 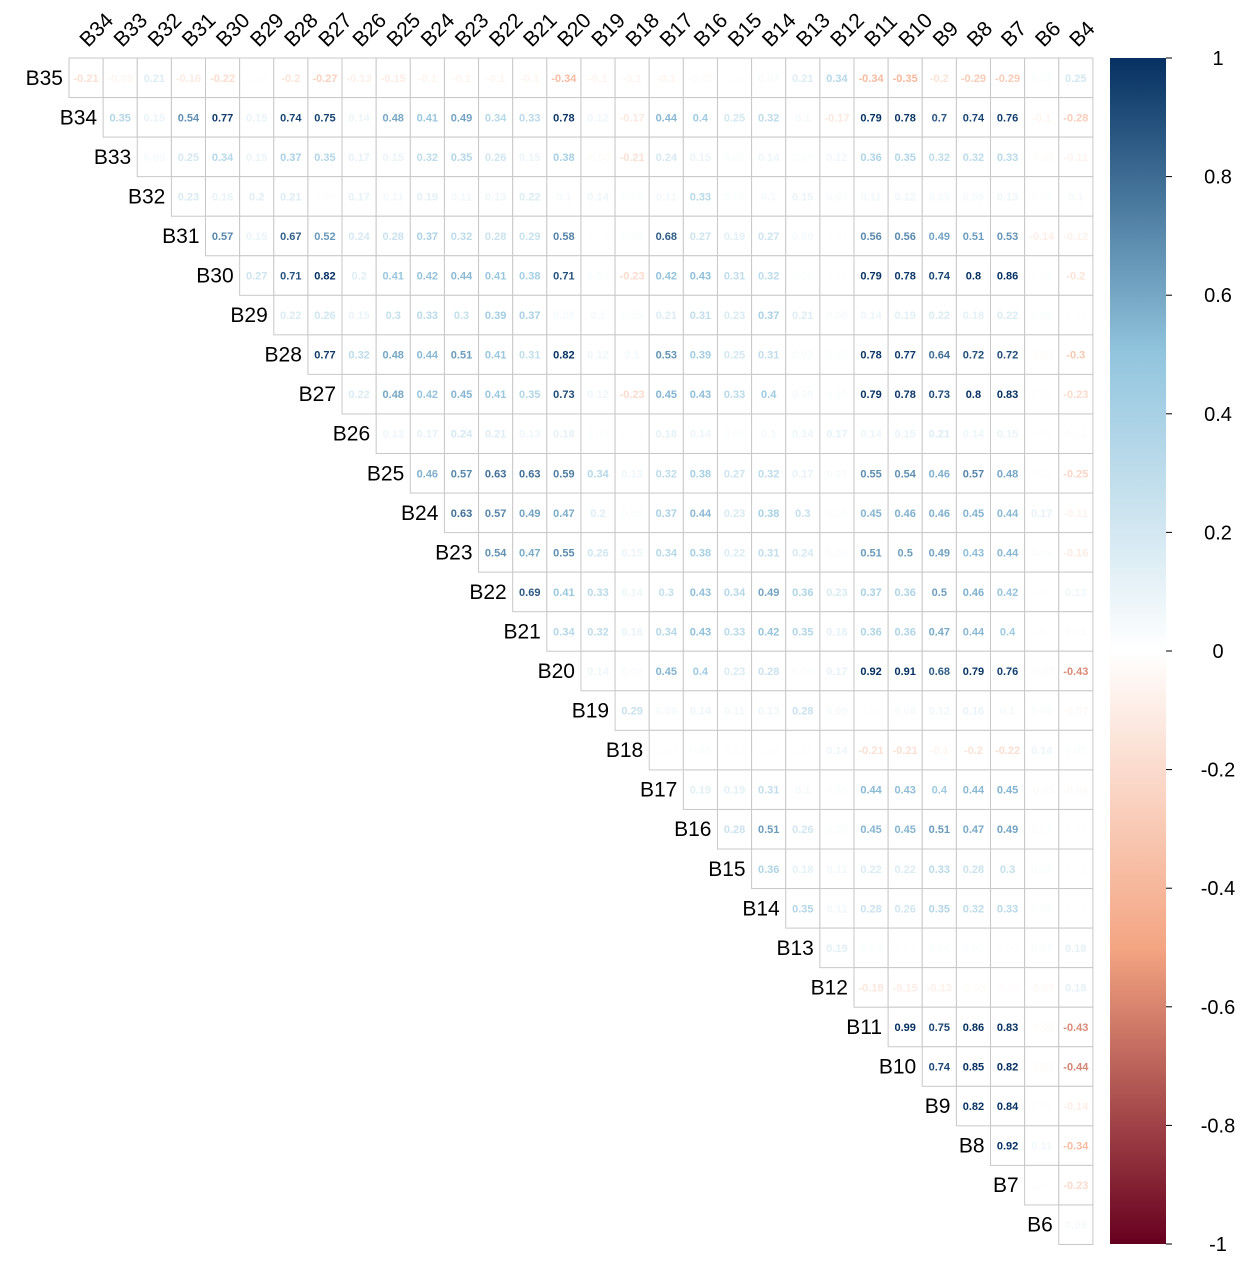 What do you see at coordinates (631, 712) in the screenshot?
I see `cell-value: 0.29` at bounding box center [631, 712].